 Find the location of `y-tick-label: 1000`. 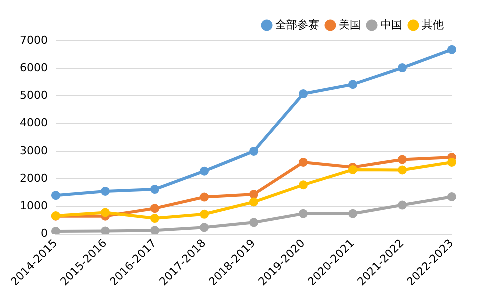

y-tick-label: 1000 is located at coordinates (34, 206).